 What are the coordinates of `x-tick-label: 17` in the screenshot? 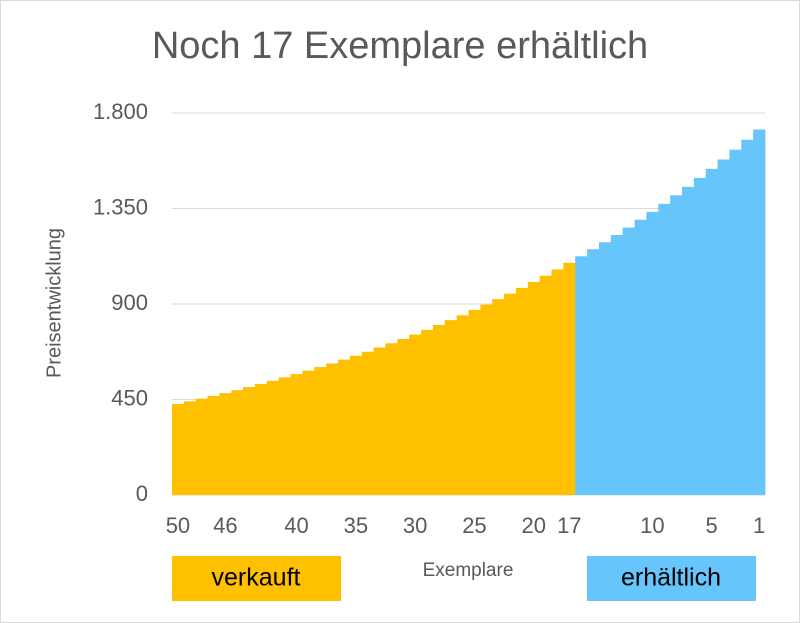 It's located at (569, 525).